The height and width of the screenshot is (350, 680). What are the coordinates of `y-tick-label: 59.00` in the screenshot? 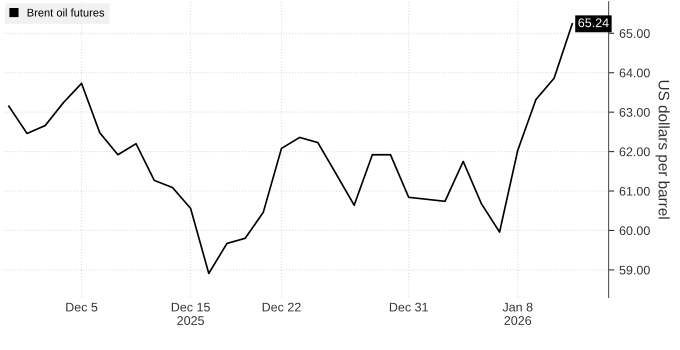 It's located at (635, 270).